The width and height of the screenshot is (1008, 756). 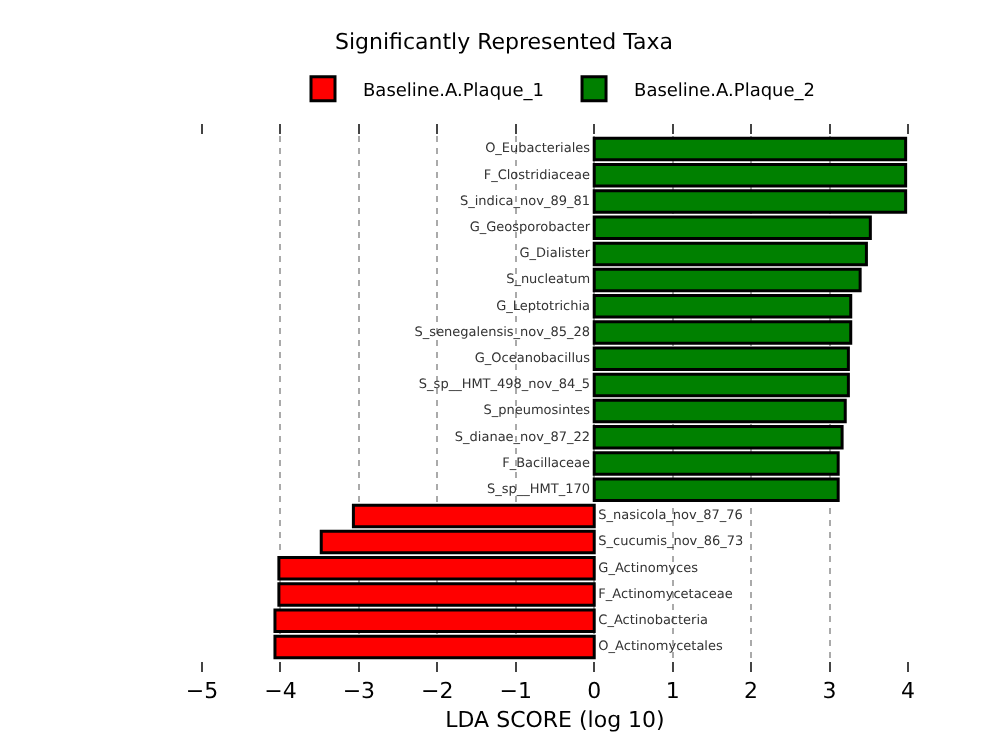 What do you see at coordinates (454, 91) in the screenshot?
I see `legend-label: Baseline.A.Plaque_1` at bounding box center [454, 91].